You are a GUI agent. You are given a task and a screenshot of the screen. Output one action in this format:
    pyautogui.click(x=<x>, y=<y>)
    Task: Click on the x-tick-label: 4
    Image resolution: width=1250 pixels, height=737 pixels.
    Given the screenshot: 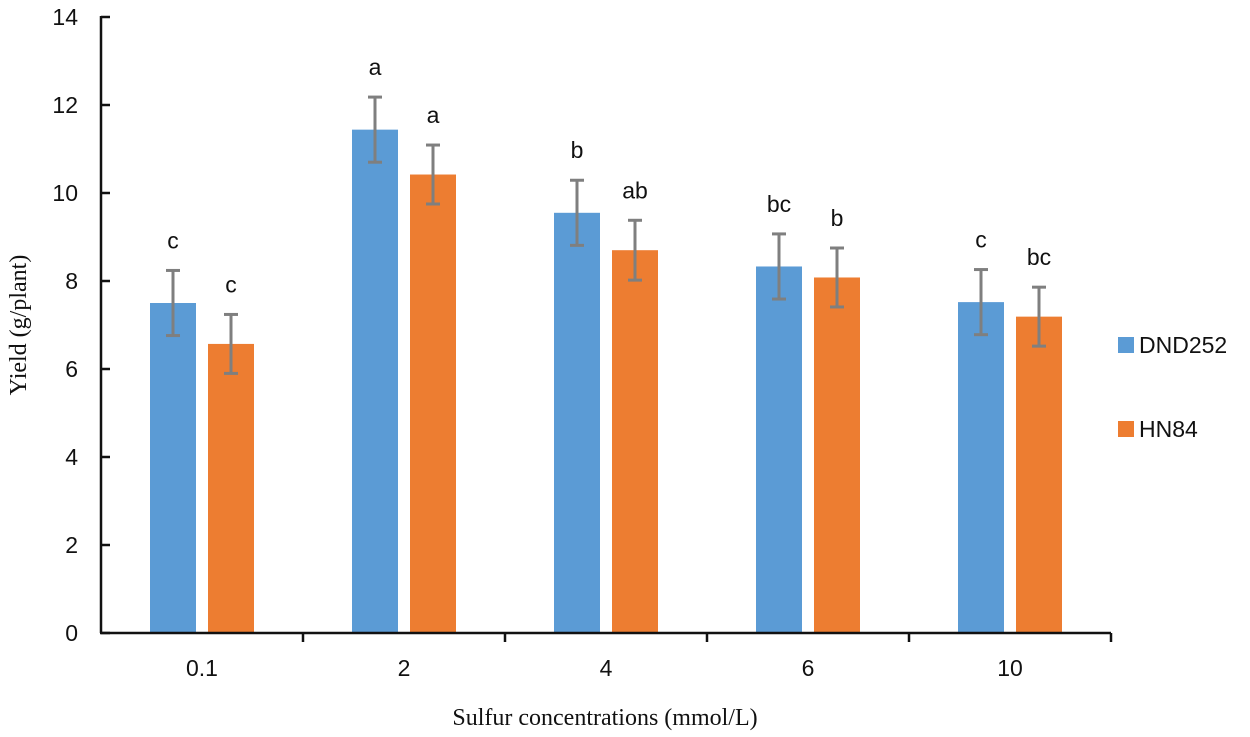 What is the action you would take?
    pyautogui.click(x=606, y=668)
    